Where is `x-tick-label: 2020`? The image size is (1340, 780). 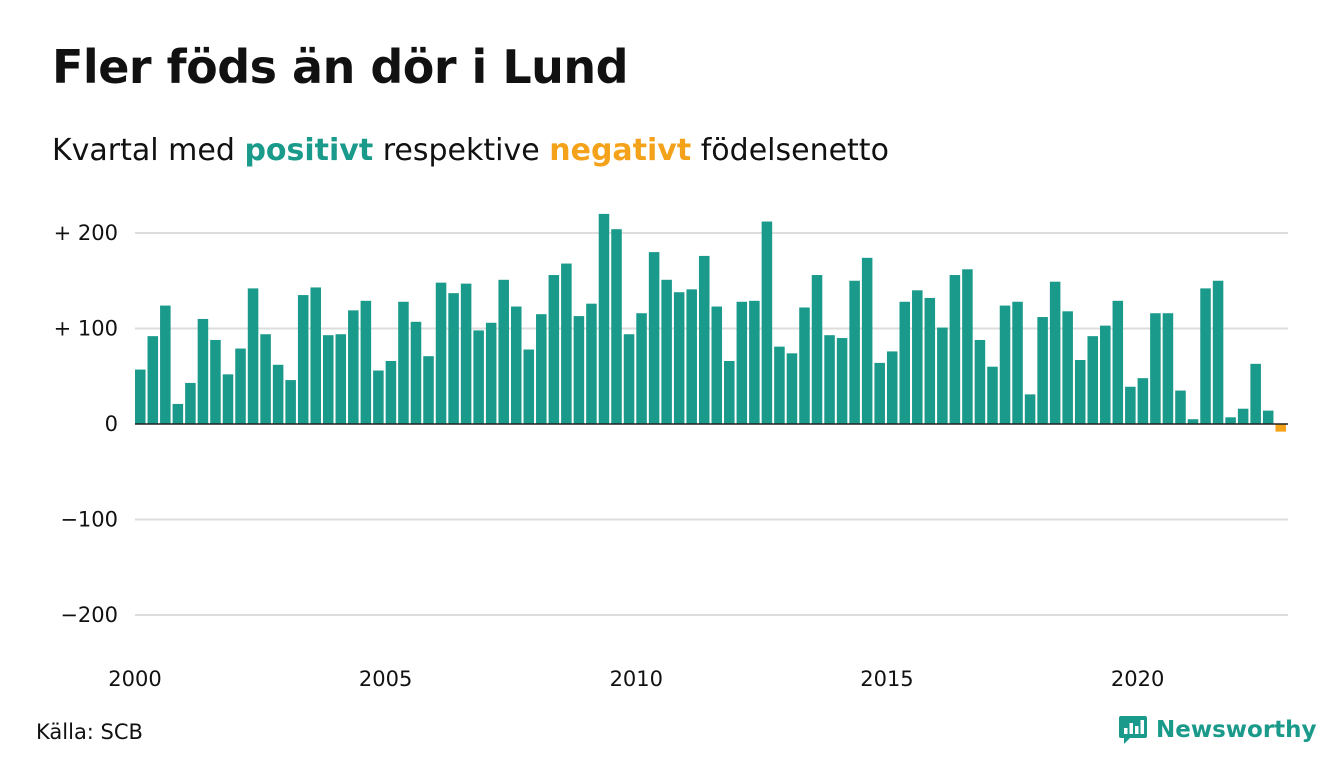 x-tick-label: 2020 is located at coordinates (1137, 679).